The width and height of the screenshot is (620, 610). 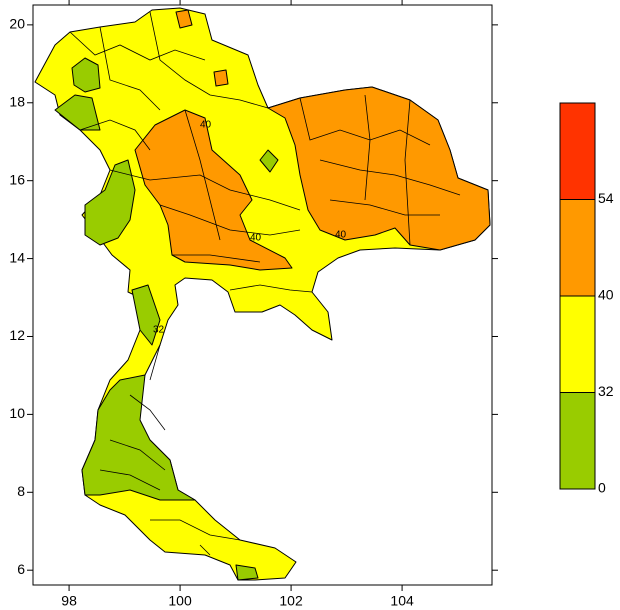 I want to click on area-orange-central, so click(x=213, y=190).